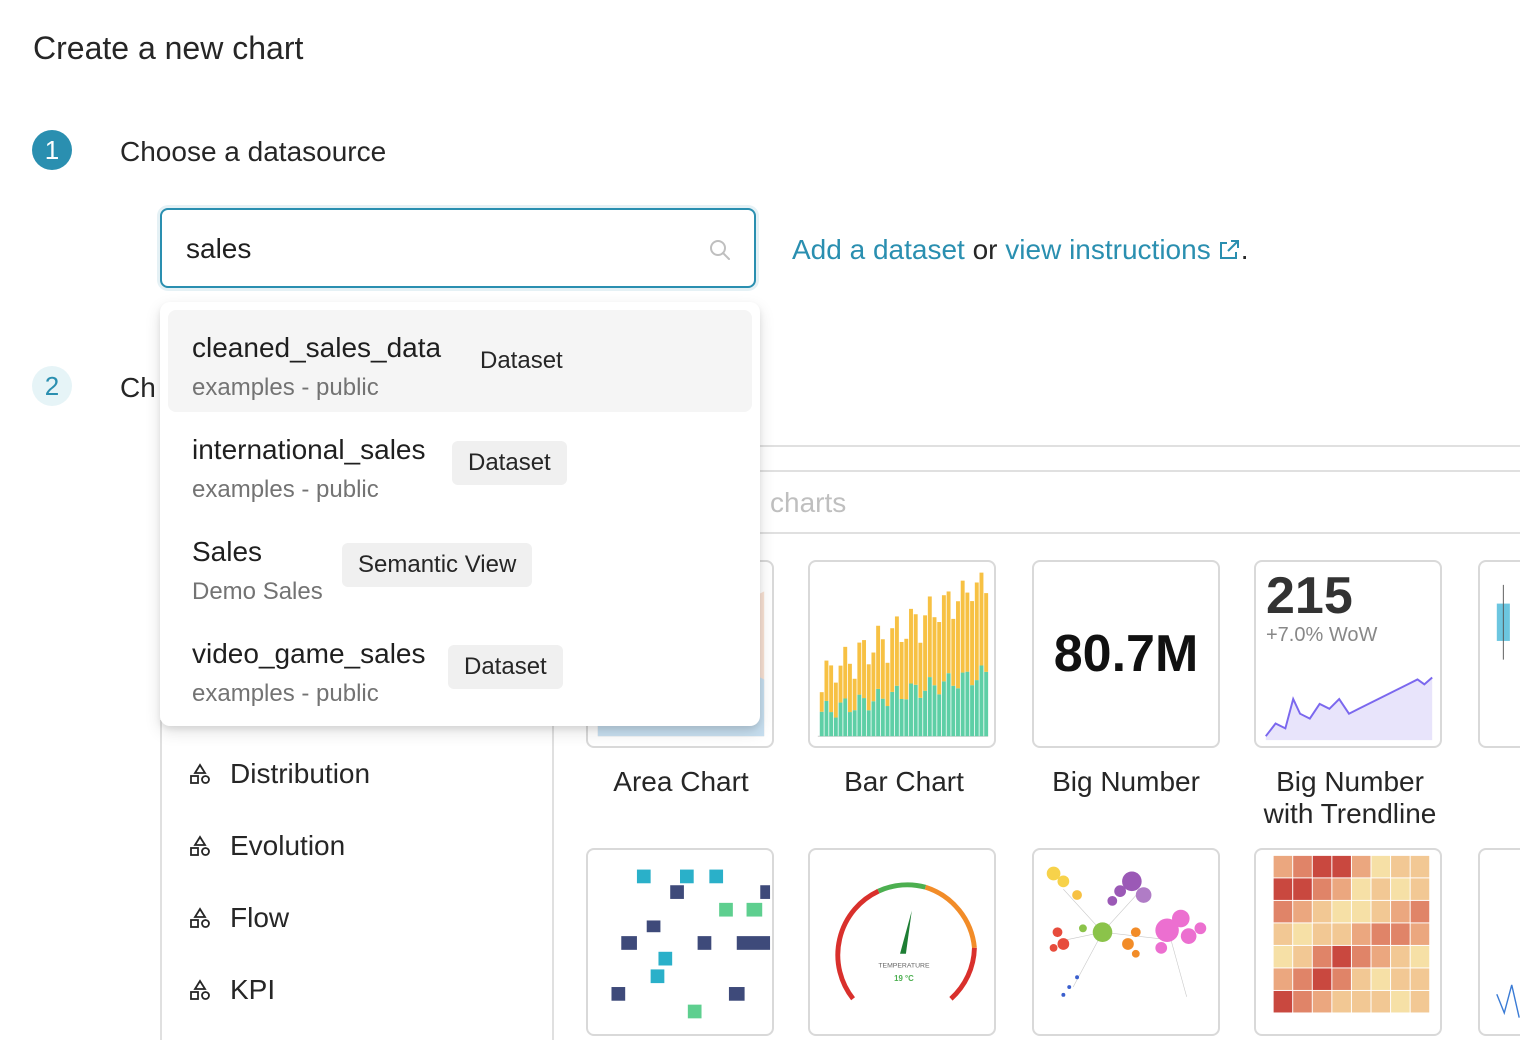 The height and width of the screenshot is (1040, 1520). What do you see at coordinates (257, 591) in the screenshot?
I see `option-schema: Demo Sales` at bounding box center [257, 591].